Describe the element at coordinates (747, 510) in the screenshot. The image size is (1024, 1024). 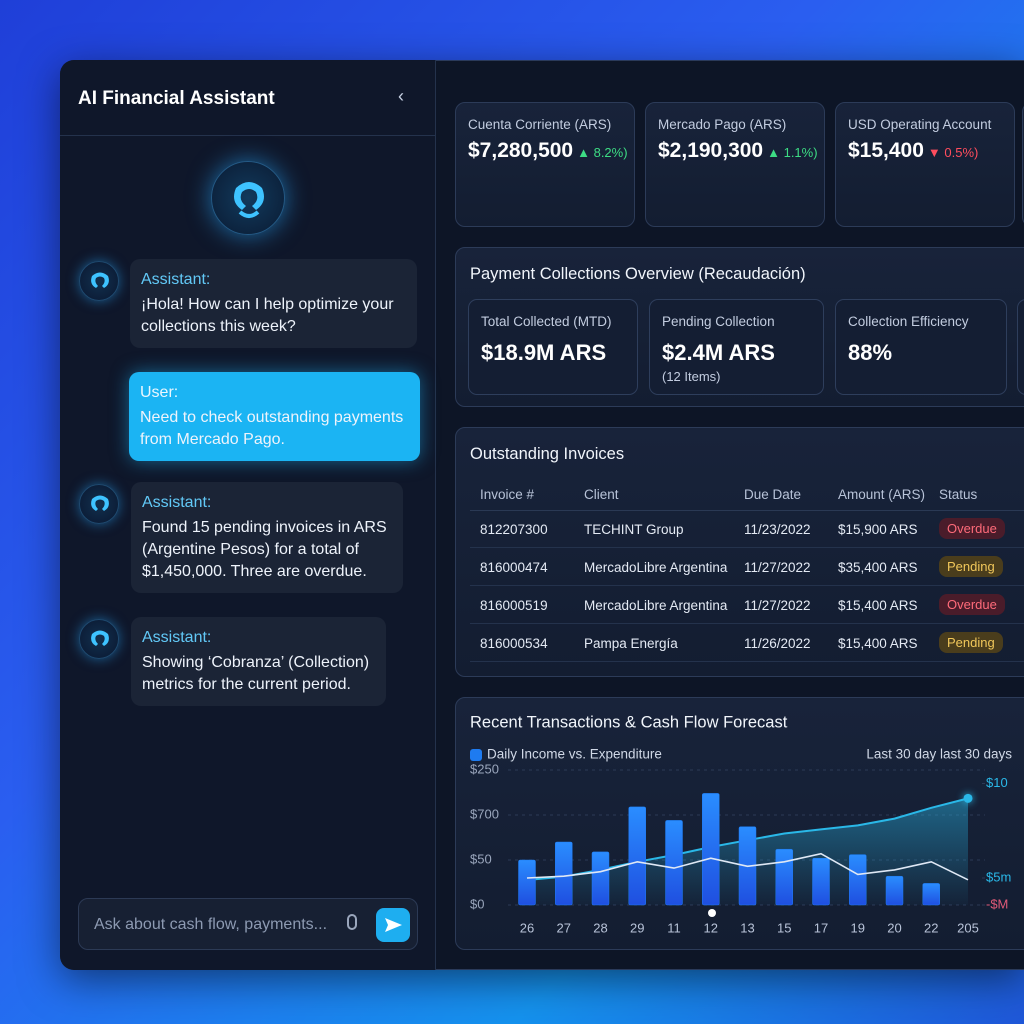
I see `table-divider` at that location.